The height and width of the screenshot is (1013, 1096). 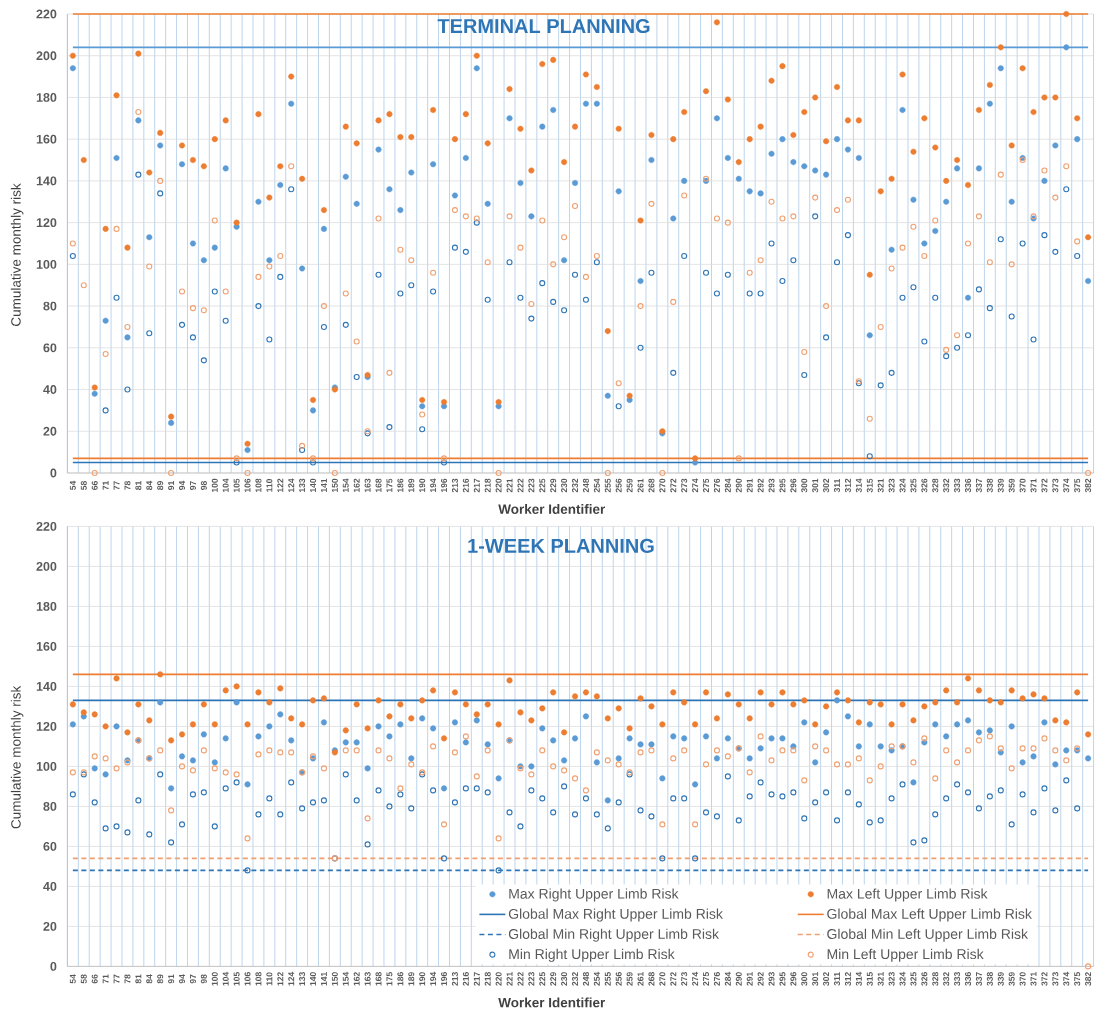 I want to click on x-tick-label: 150, so click(x=334, y=979).